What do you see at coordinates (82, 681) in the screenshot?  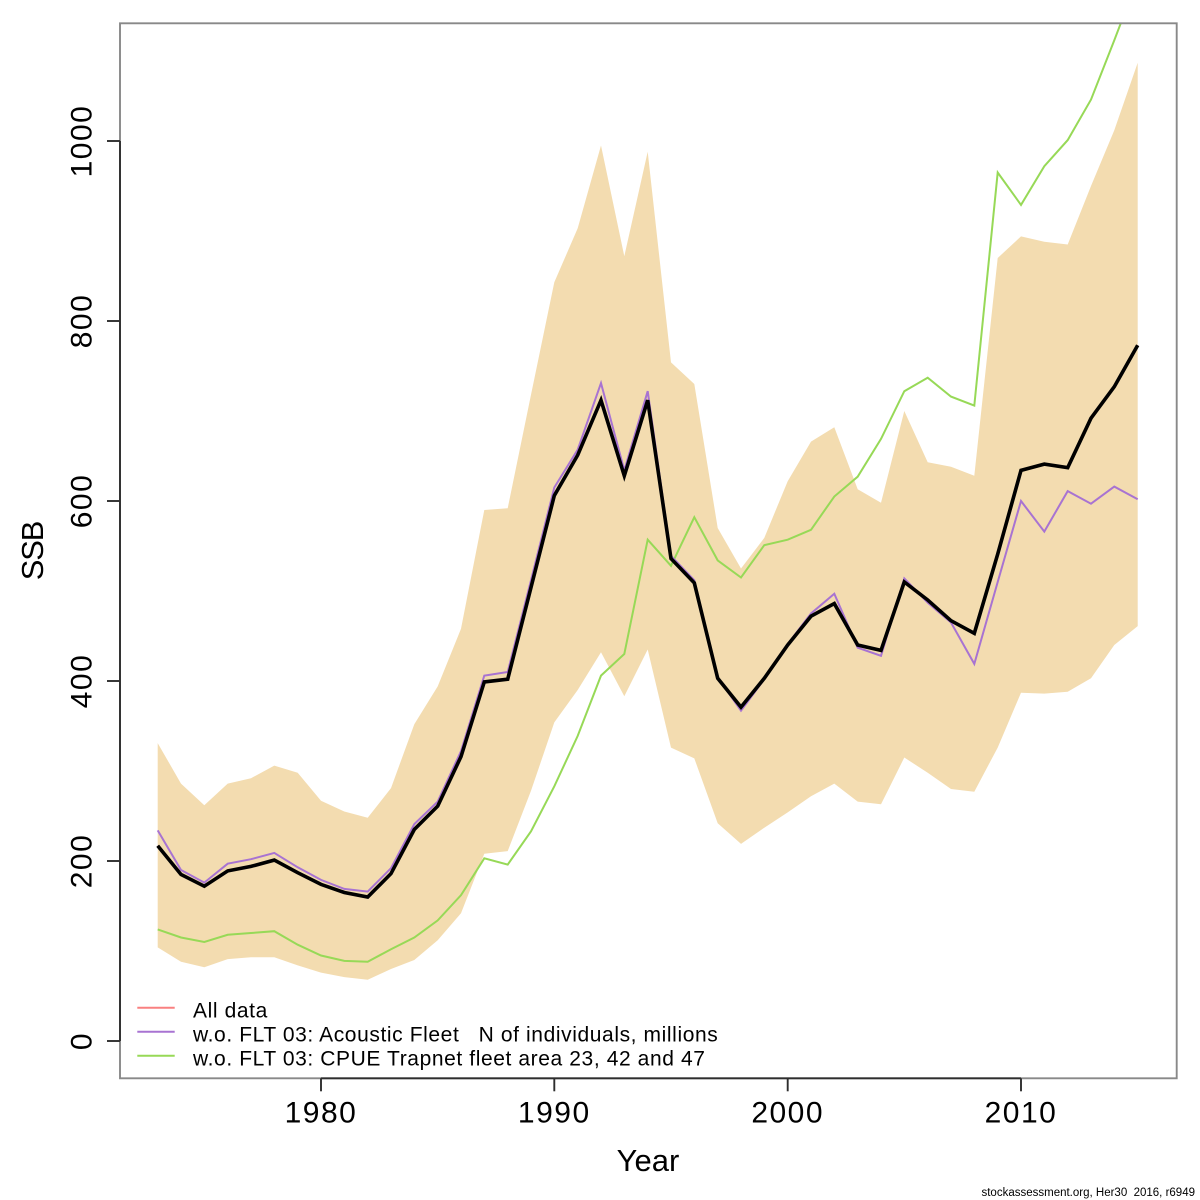 I see `svg-text: 400` at bounding box center [82, 681].